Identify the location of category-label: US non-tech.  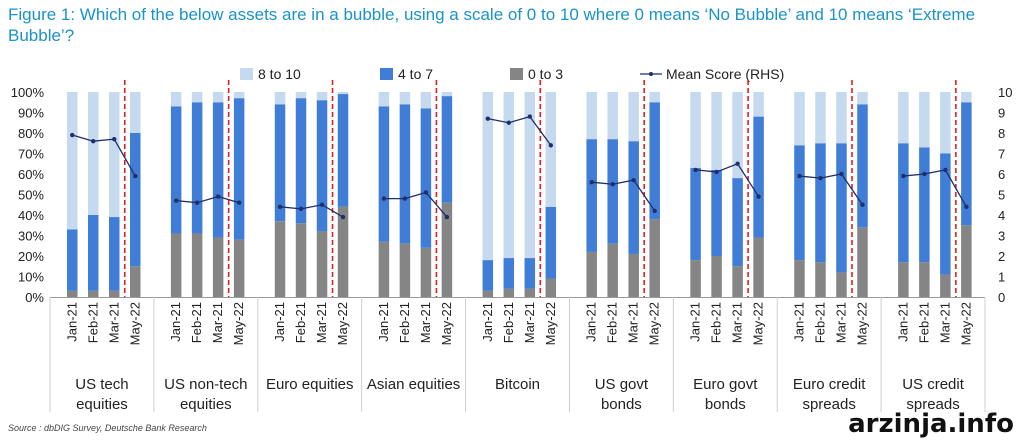
(205, 384).